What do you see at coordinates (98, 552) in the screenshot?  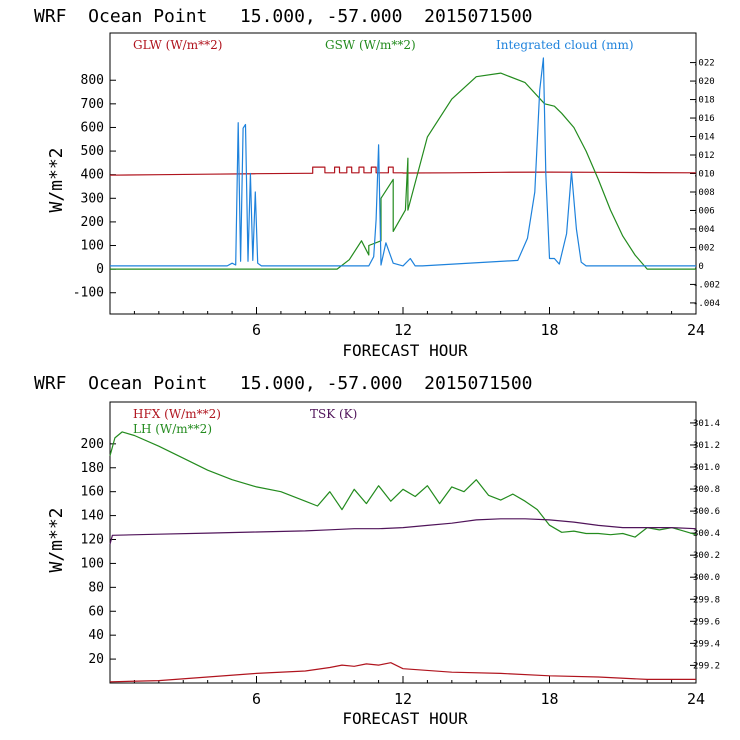 I see `bottom-y-axis-ticks: 20 40 60 80 100 120 140 160 180 200` at bounding box center [98, 552].